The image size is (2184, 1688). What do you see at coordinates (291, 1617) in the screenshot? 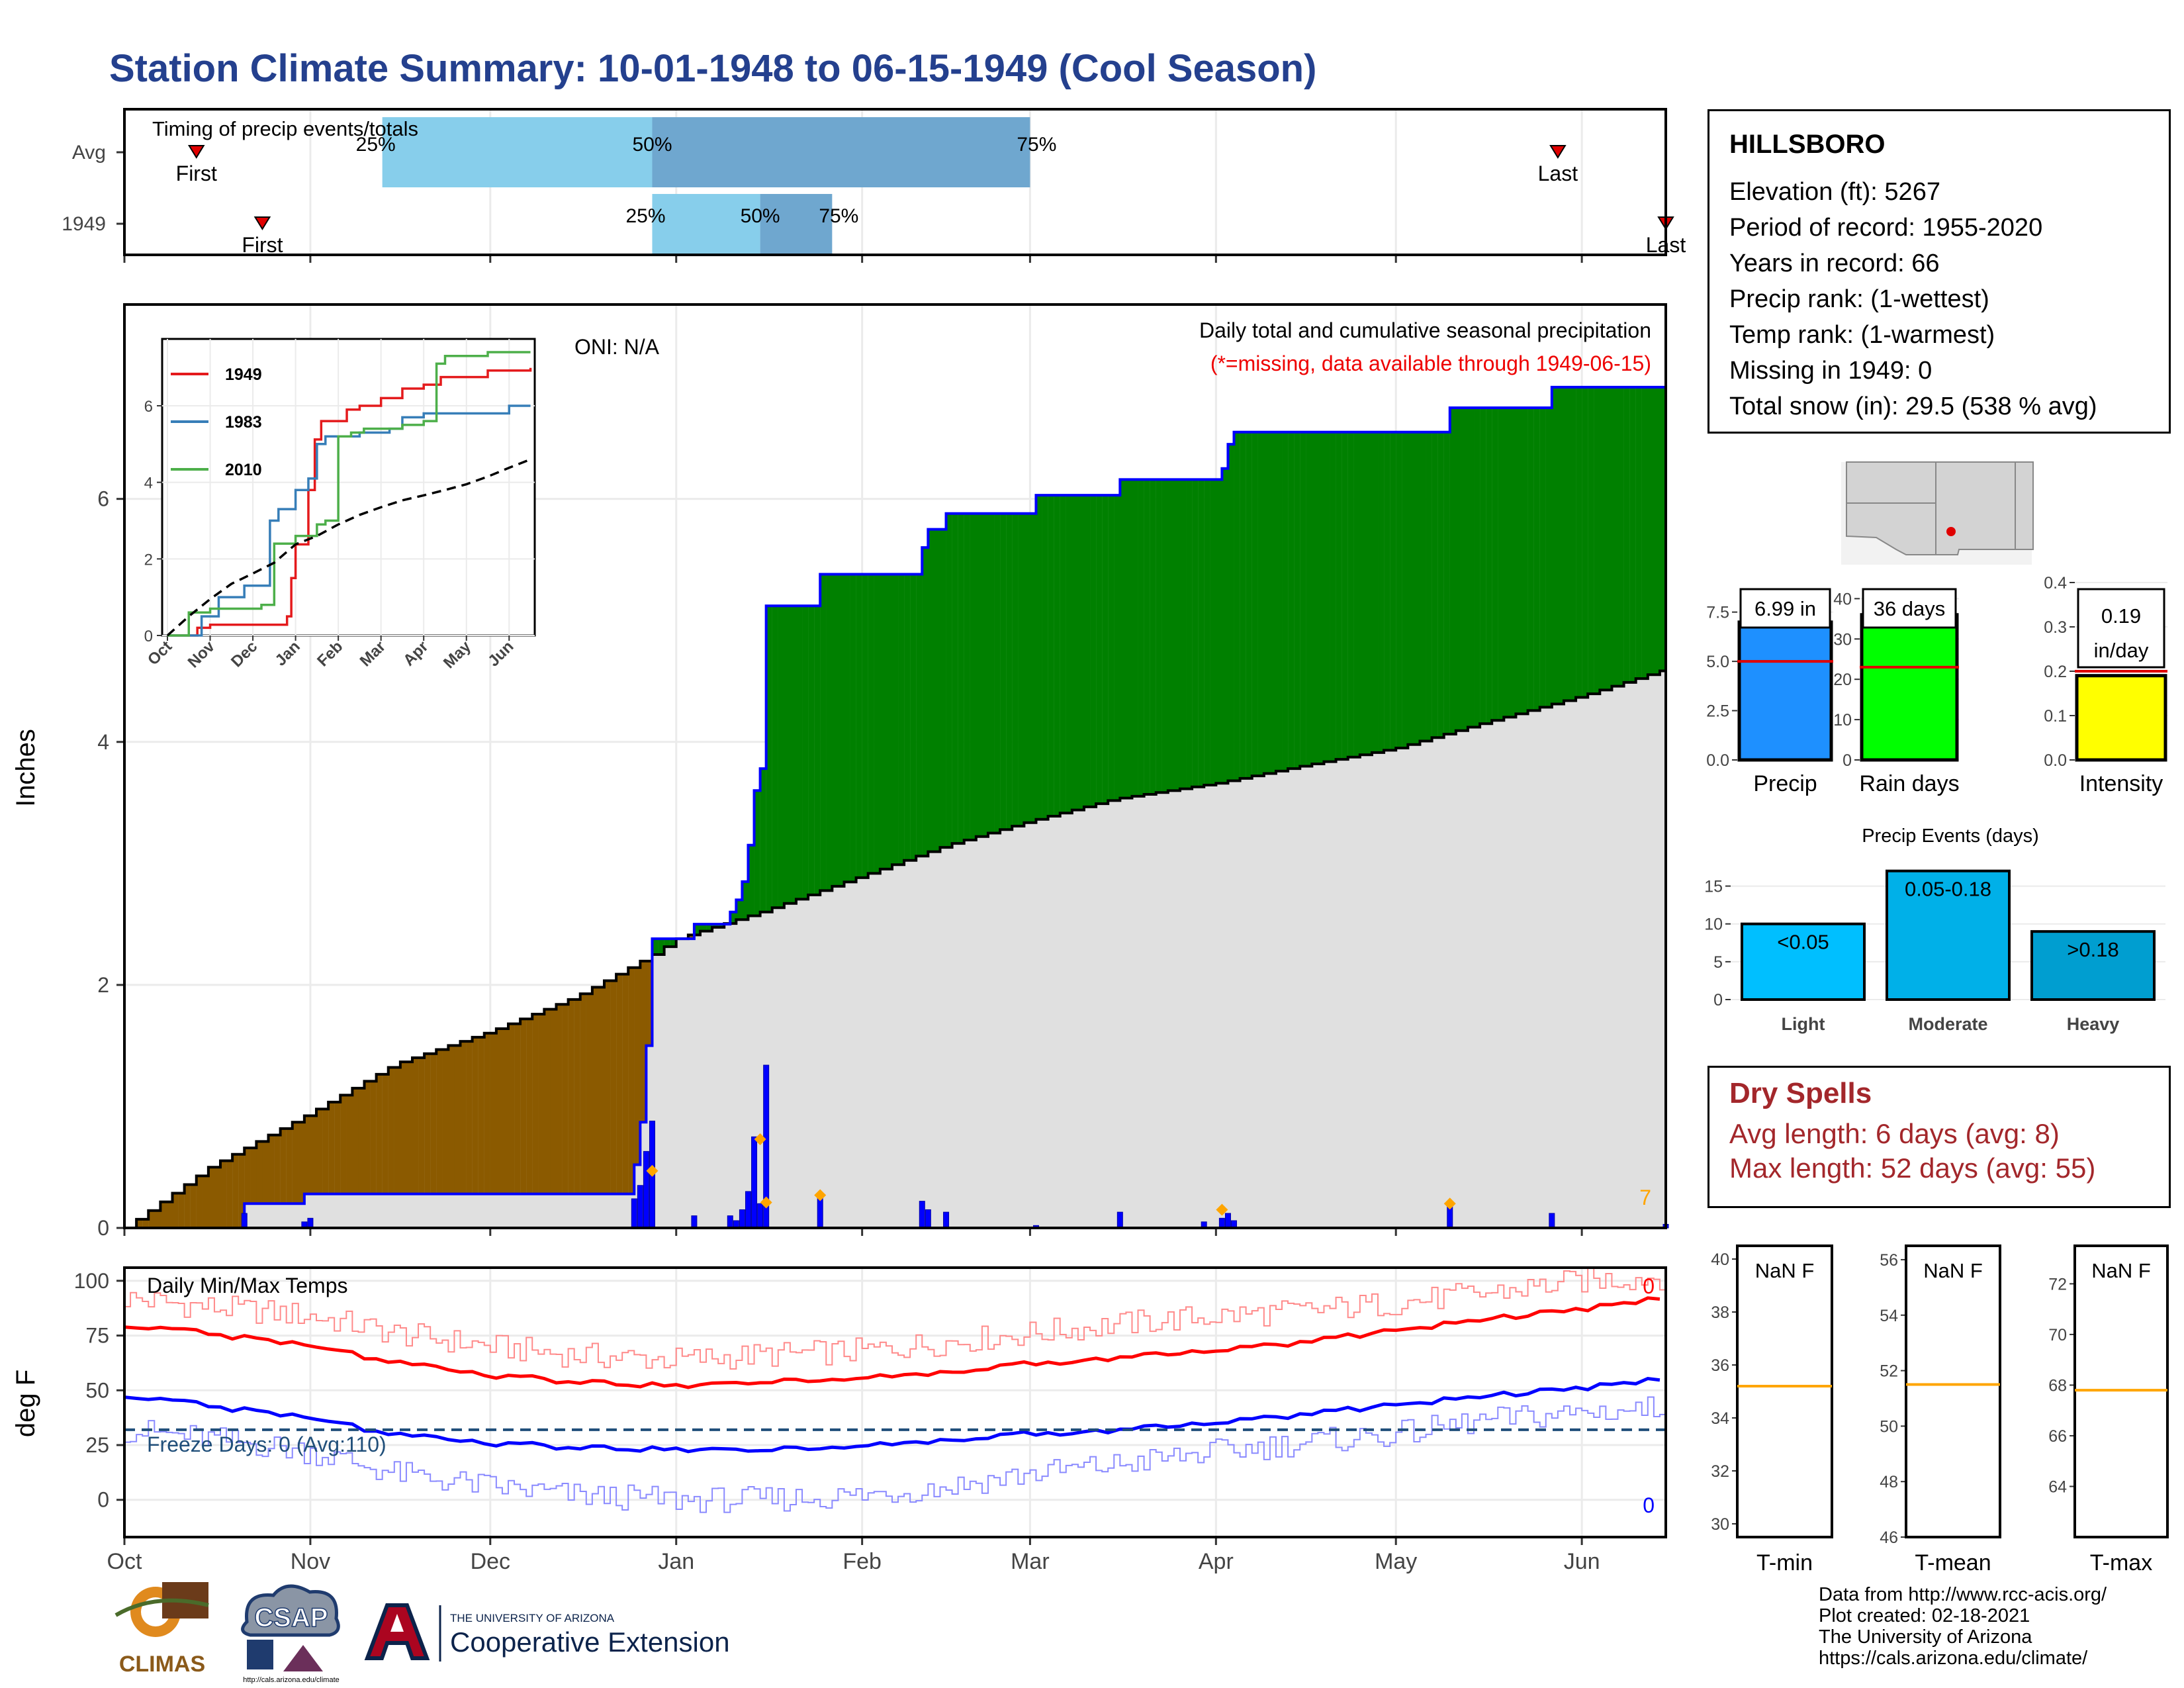
I see `csap-logo-text: CSAP` at bounding box center [291, 1617].